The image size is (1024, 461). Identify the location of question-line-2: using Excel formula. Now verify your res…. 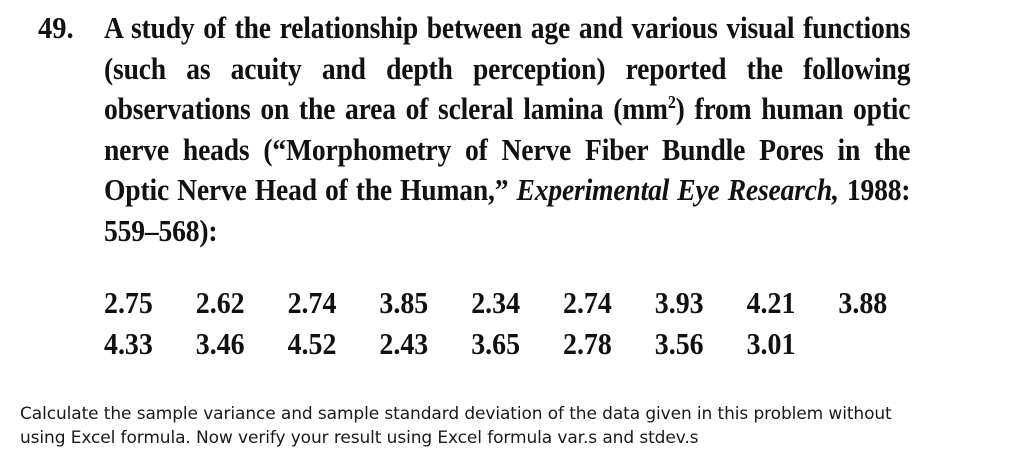
(359, 438).